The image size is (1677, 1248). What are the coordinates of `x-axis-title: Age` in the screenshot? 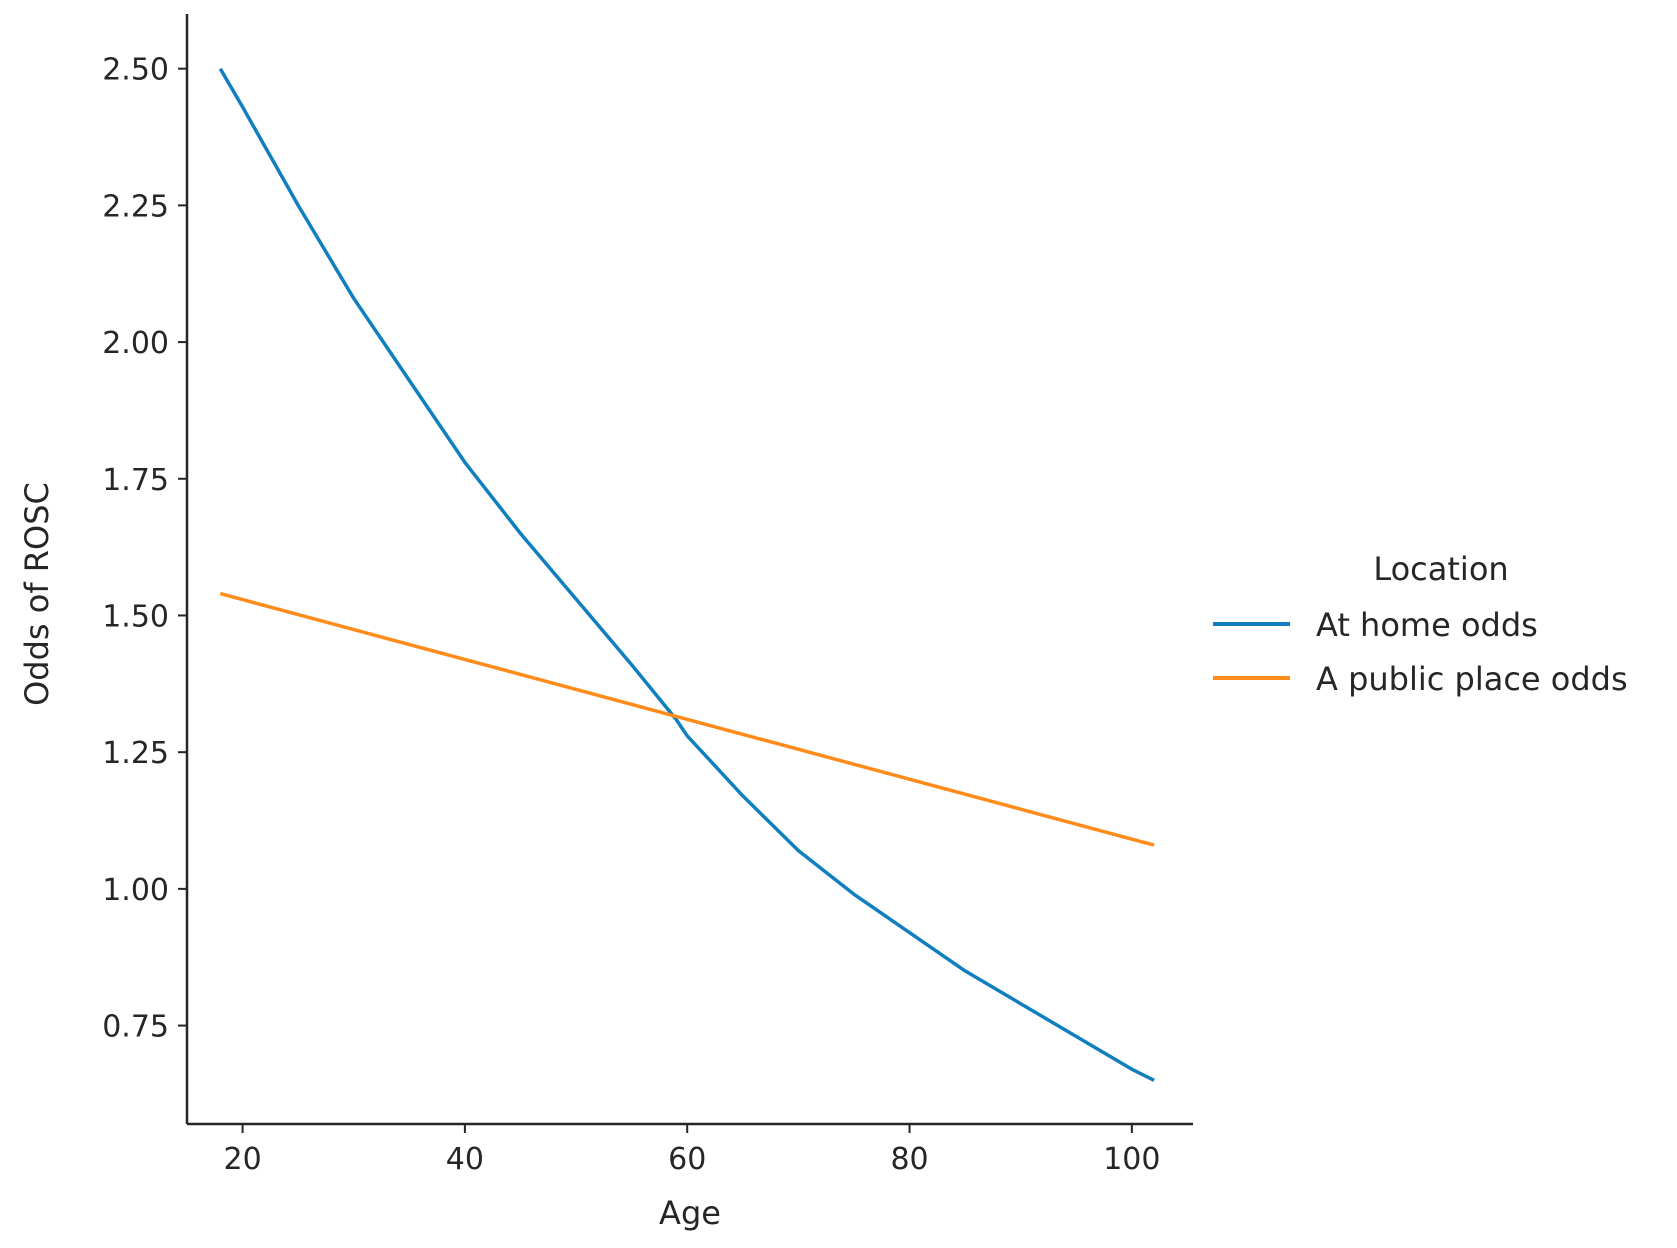 It's located at (690, 1213).